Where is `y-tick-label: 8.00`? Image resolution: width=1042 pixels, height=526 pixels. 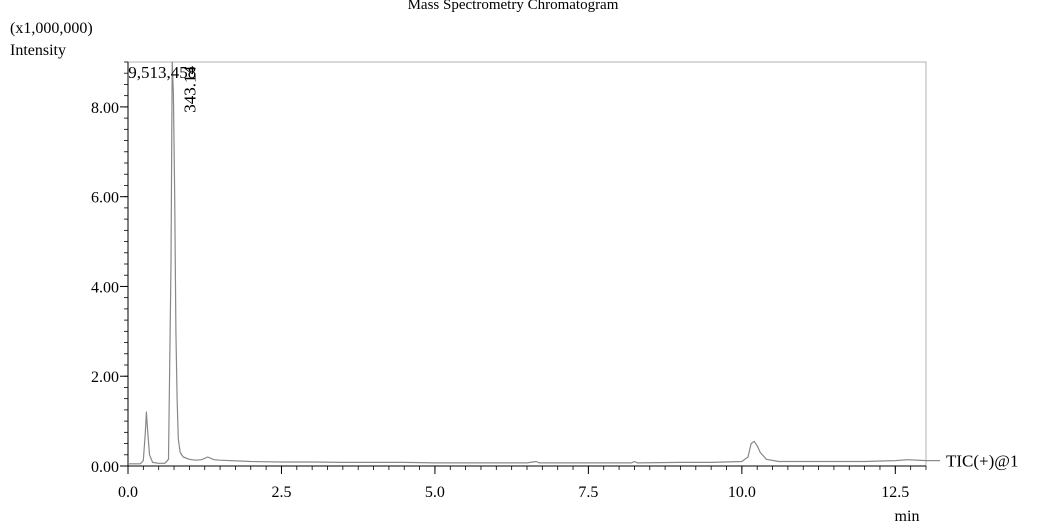
y-tick-label: 8.00 is located at coordinates (105, 108).